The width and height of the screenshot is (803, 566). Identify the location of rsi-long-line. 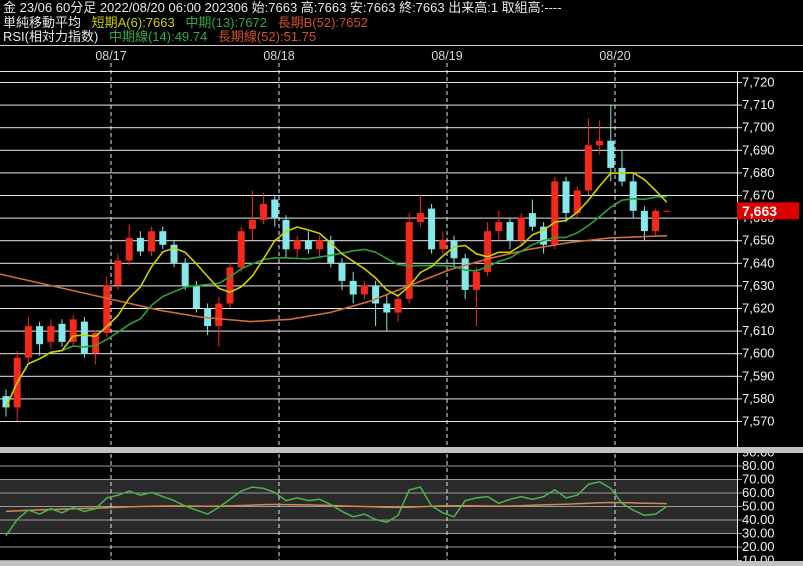
(336, 507).